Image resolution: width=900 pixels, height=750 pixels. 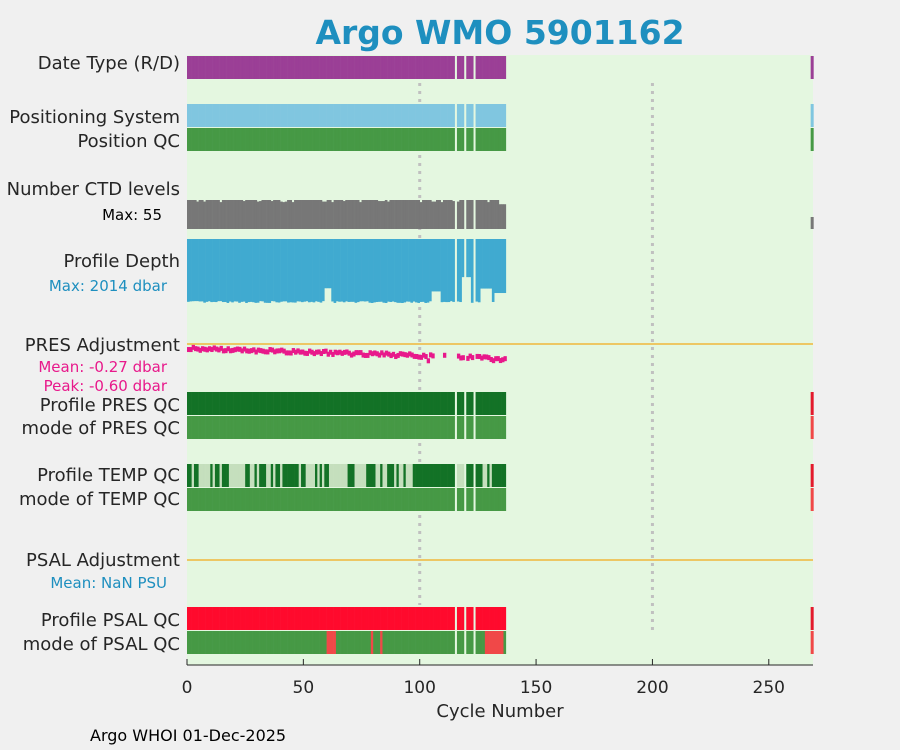 What do you see at coordinates (101, 644) in the screenshot?
I see `label-mode-psal-qc: mode of PSAL QC` at bounding box center [101, 644].